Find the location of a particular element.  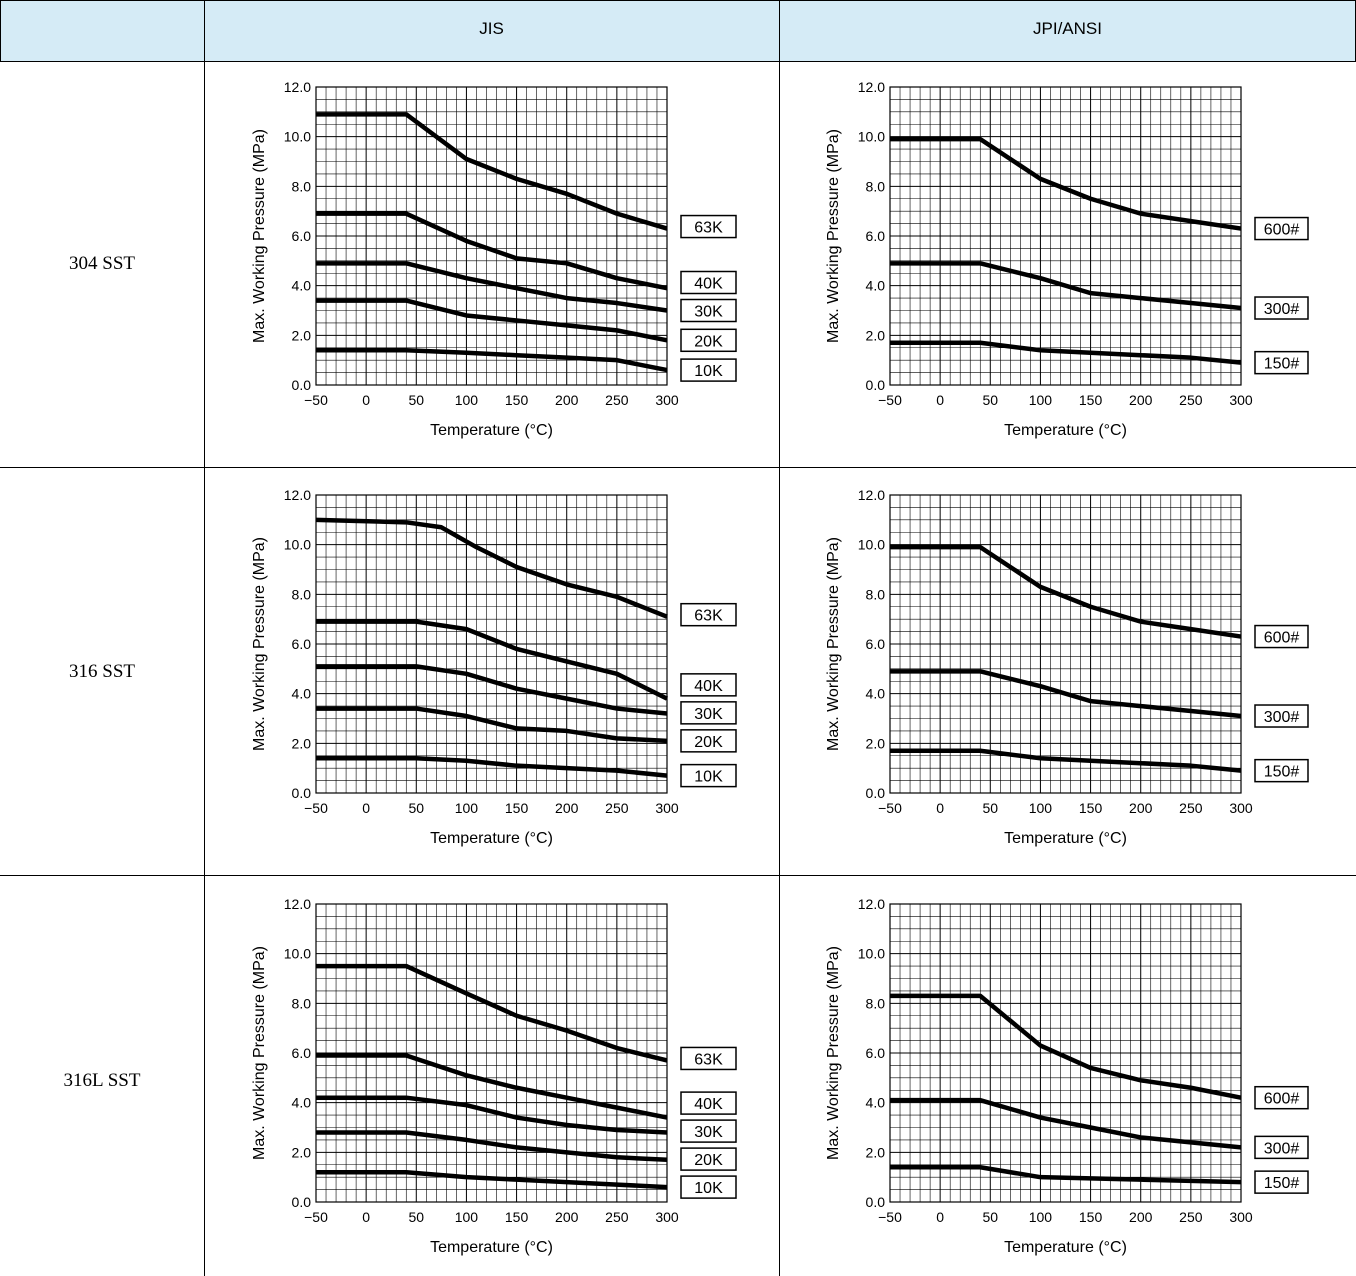

legend-box-20k is located at coordinates (708, 340).